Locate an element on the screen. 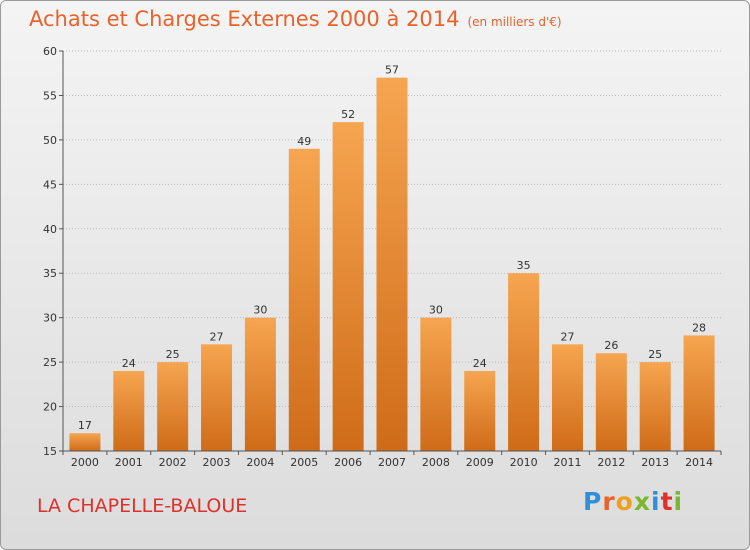 This screenshot has width=750, height=550. x-tick-label: 2011 is located at coordinates (567, 462).